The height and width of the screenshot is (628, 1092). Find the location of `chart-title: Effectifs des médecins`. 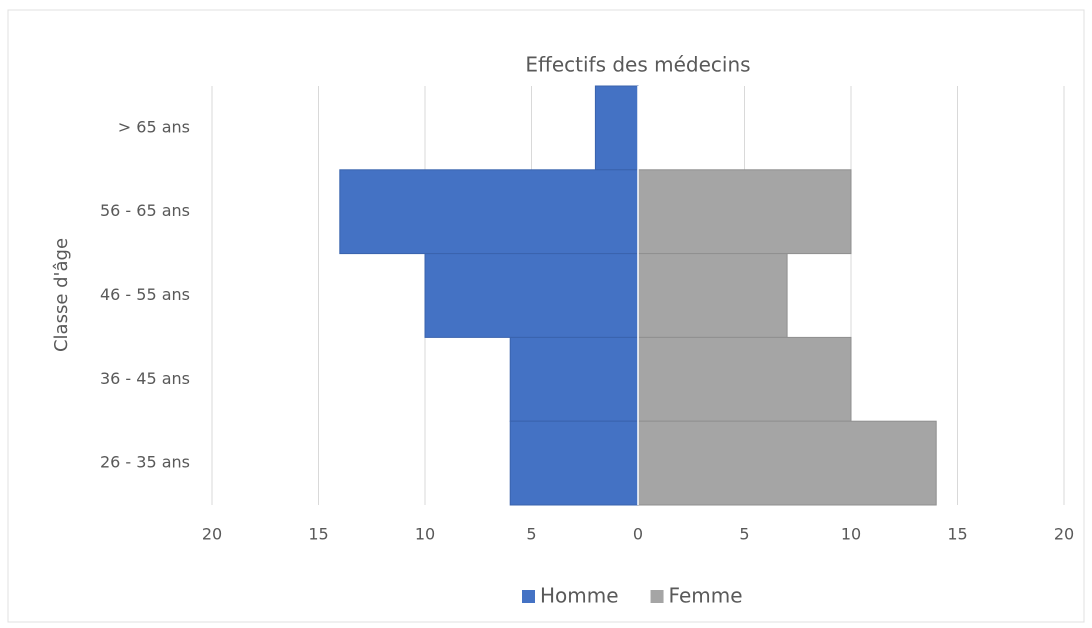

chart-title: Effectifs des médecins is located at coordinates (637, 65).